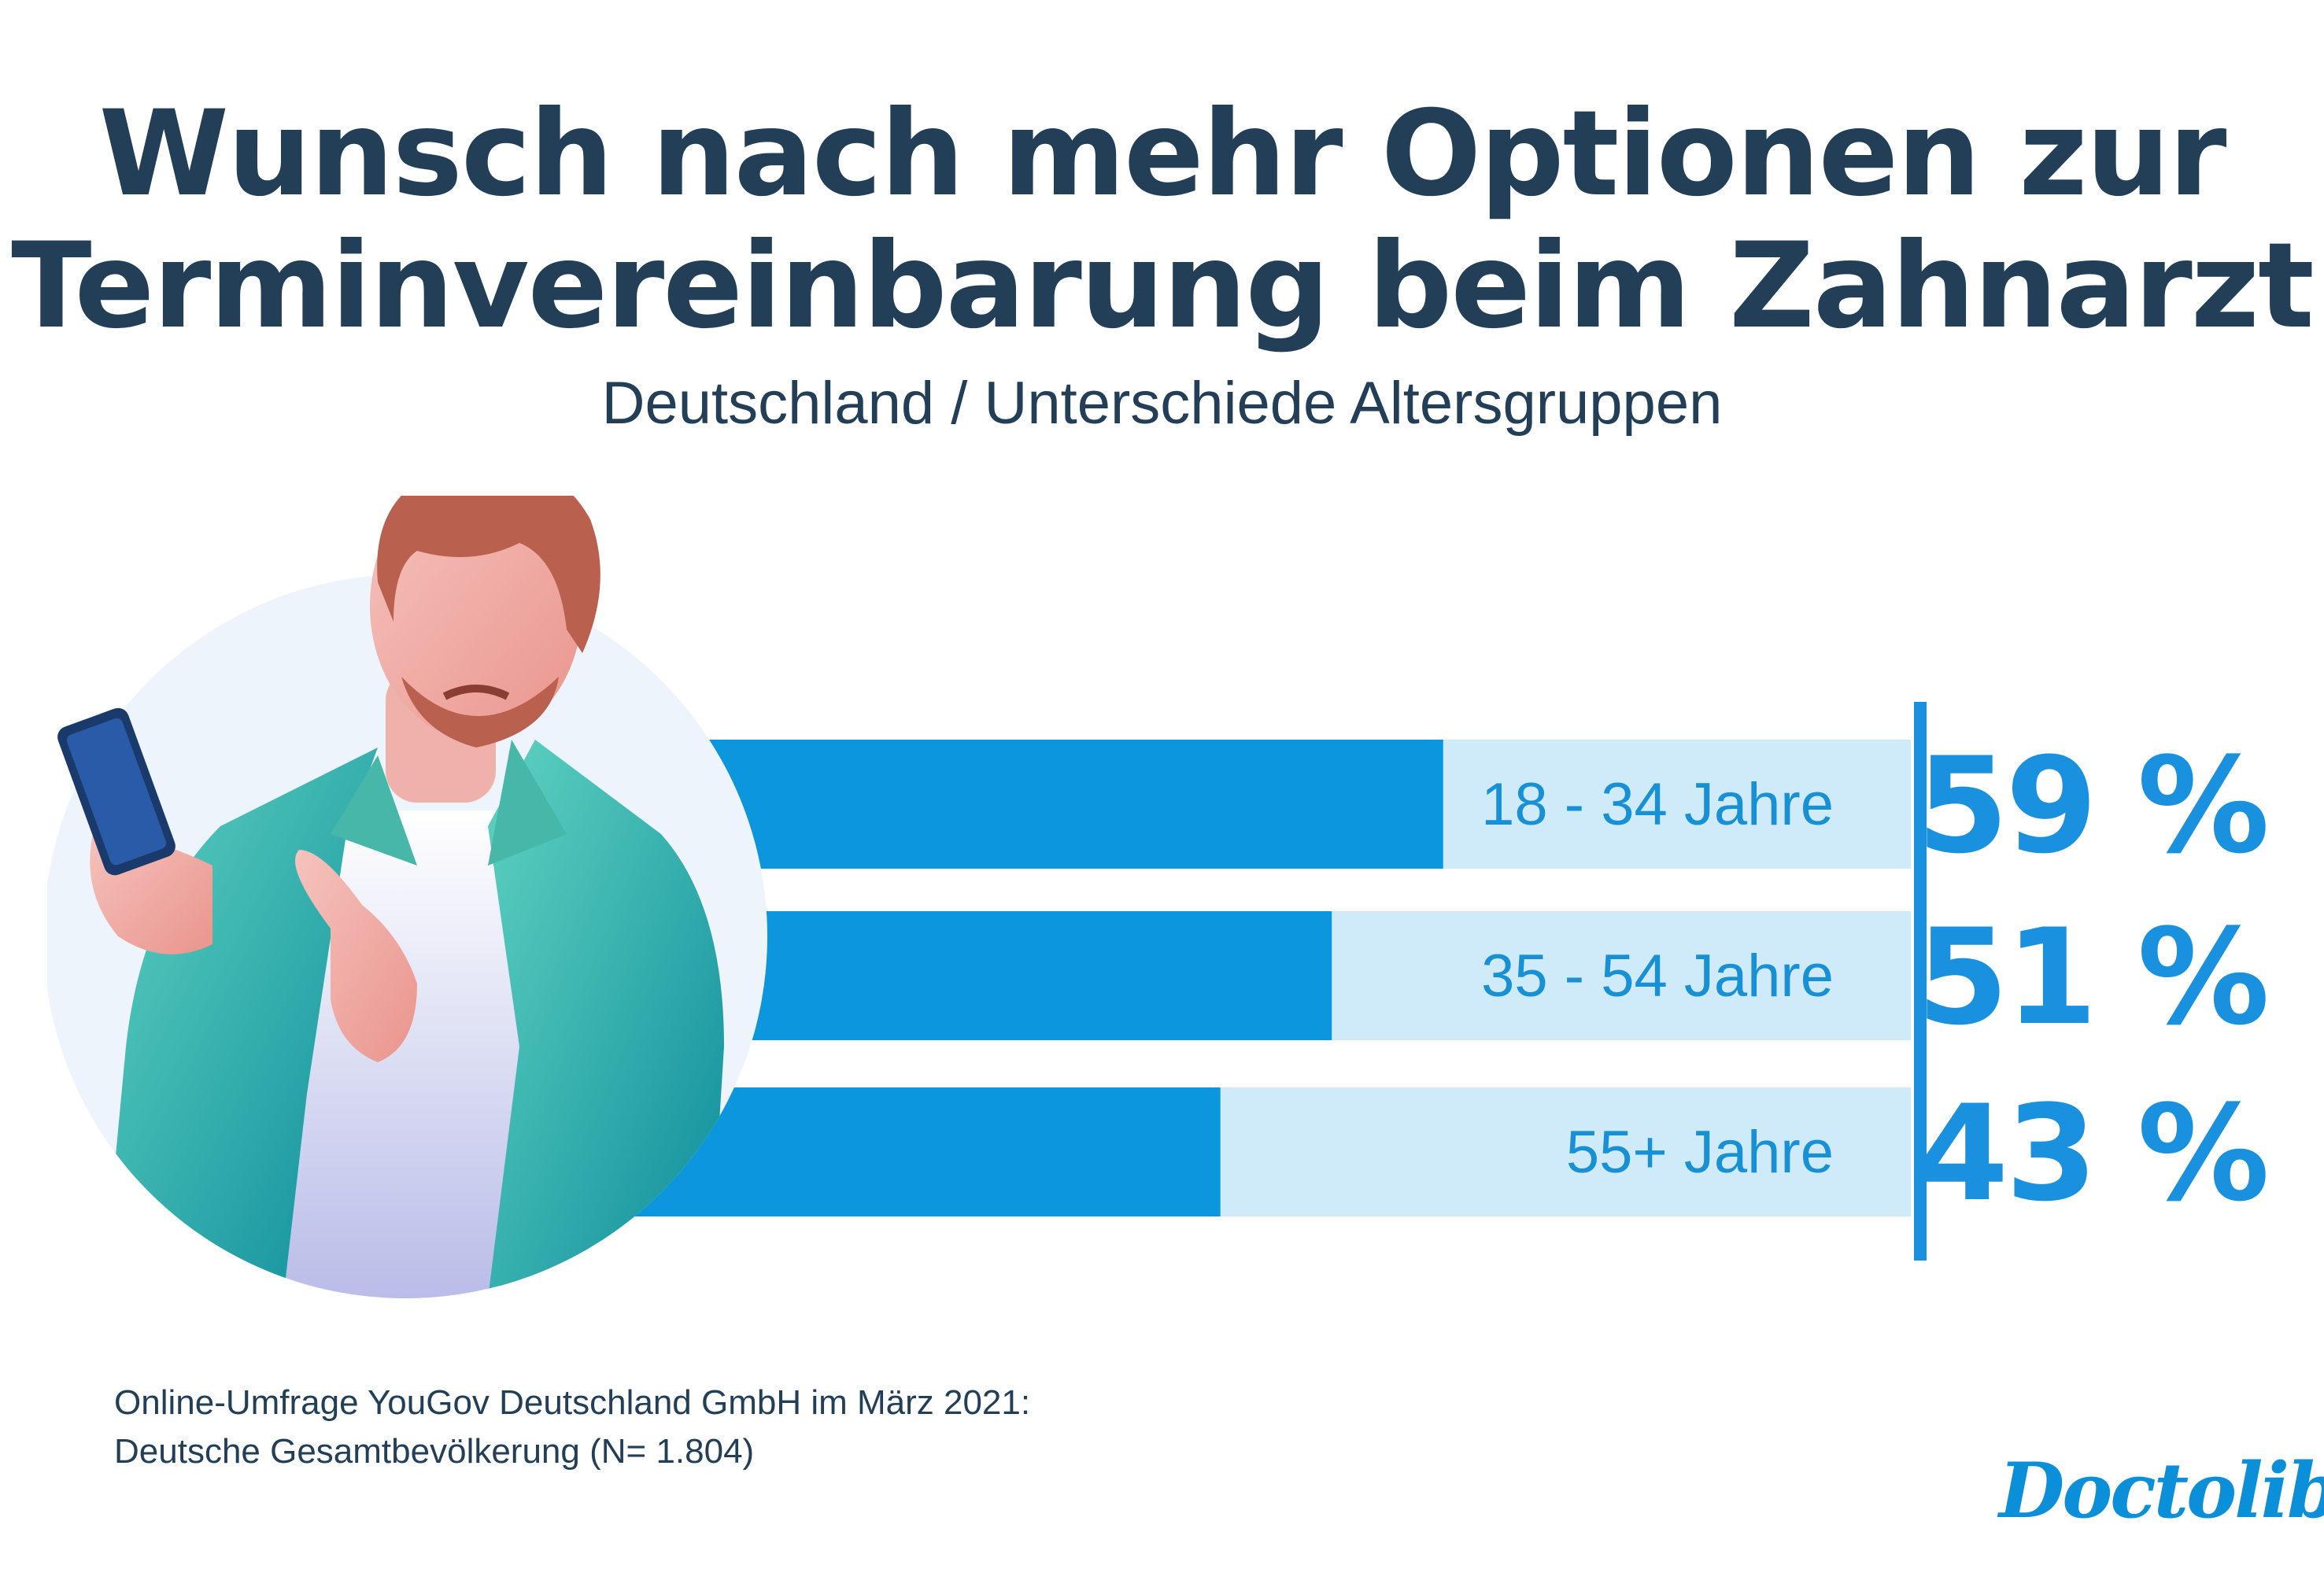 The image size is (2324, 1580). Describe the element at coordinates (374, 810) in the screenshot. I see `collar-left` at that location.